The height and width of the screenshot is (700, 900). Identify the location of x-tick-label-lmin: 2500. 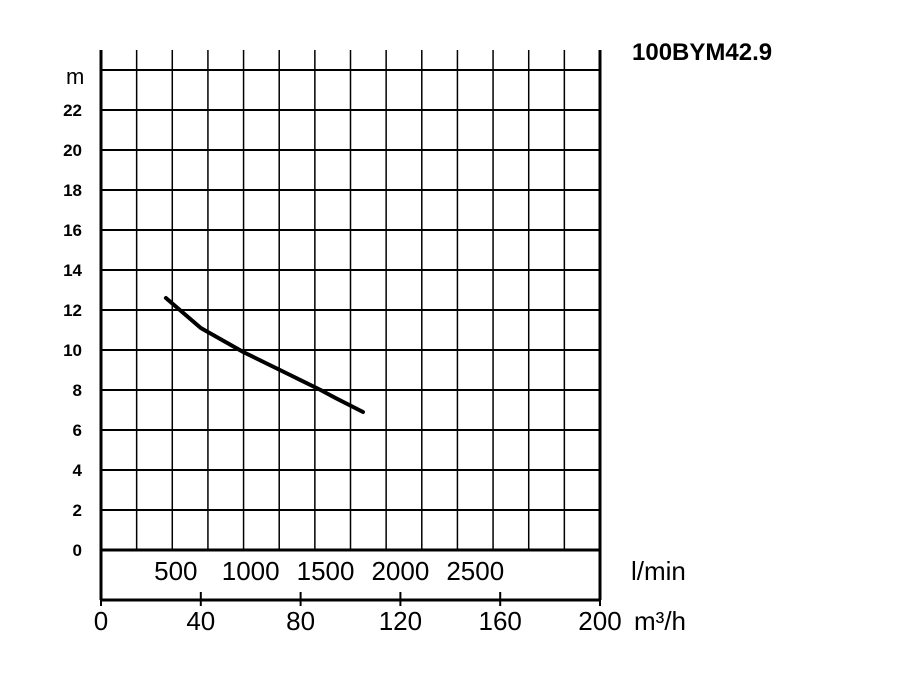
(475, 571).